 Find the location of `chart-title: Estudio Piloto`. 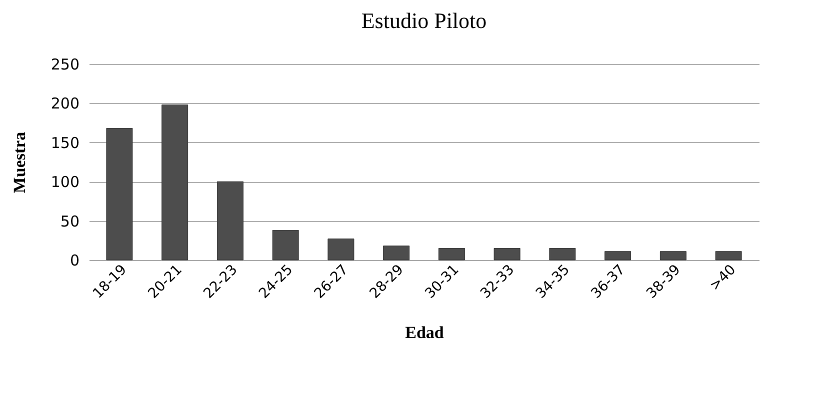

chart-title: Estudio Piloto is located at coordinates (424, 20).